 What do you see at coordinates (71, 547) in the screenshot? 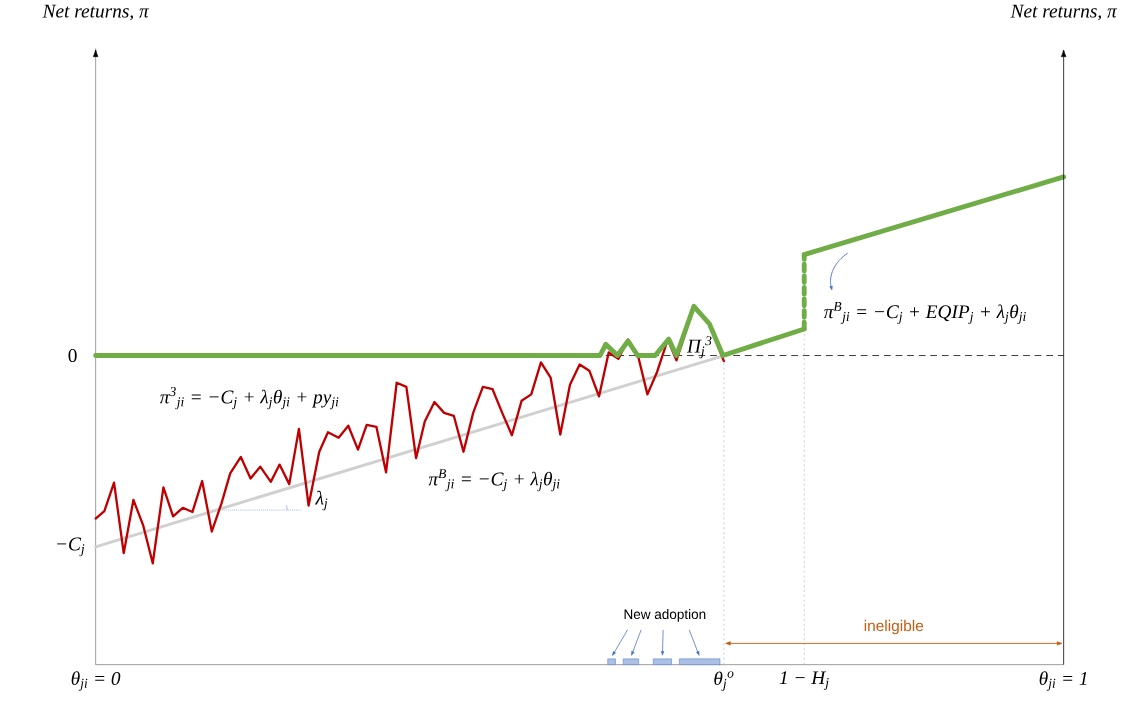
I see `annotation: −C$_{j}$` at bounding box center [71, 547].